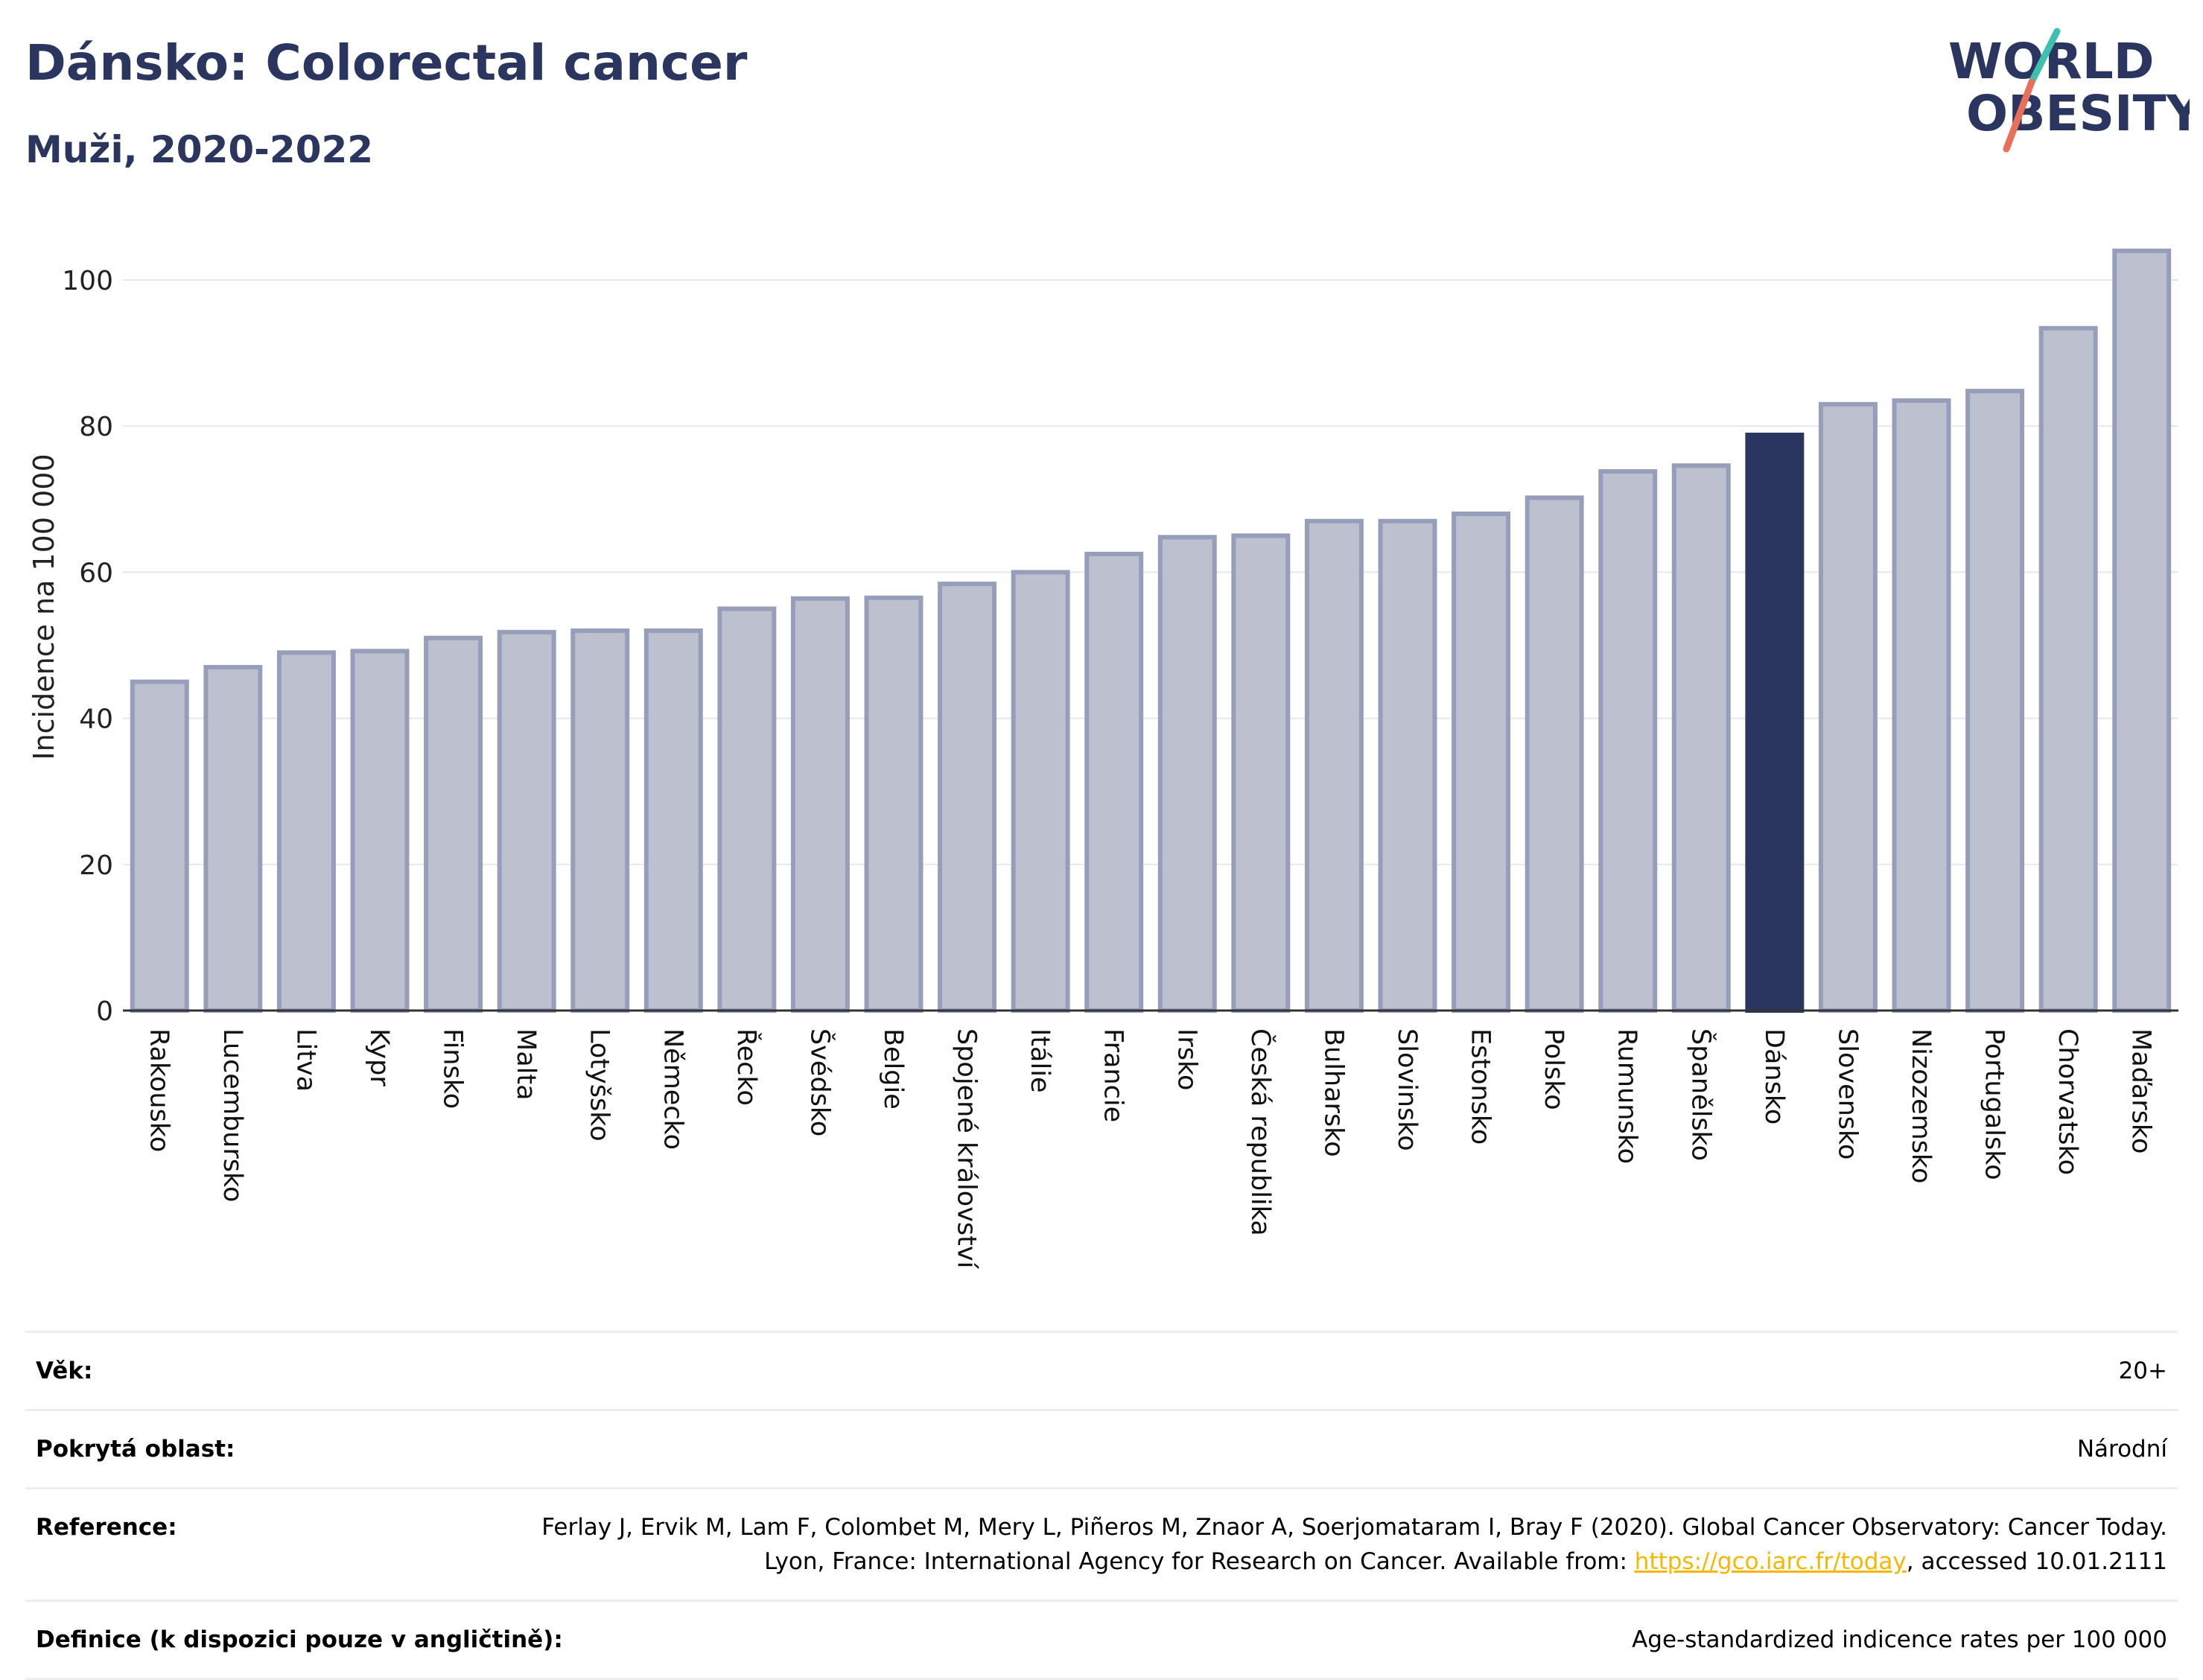 This screenshot has width=2203, height=1680. I want to click on info-label-age: Věk:, so click(64, 1371).